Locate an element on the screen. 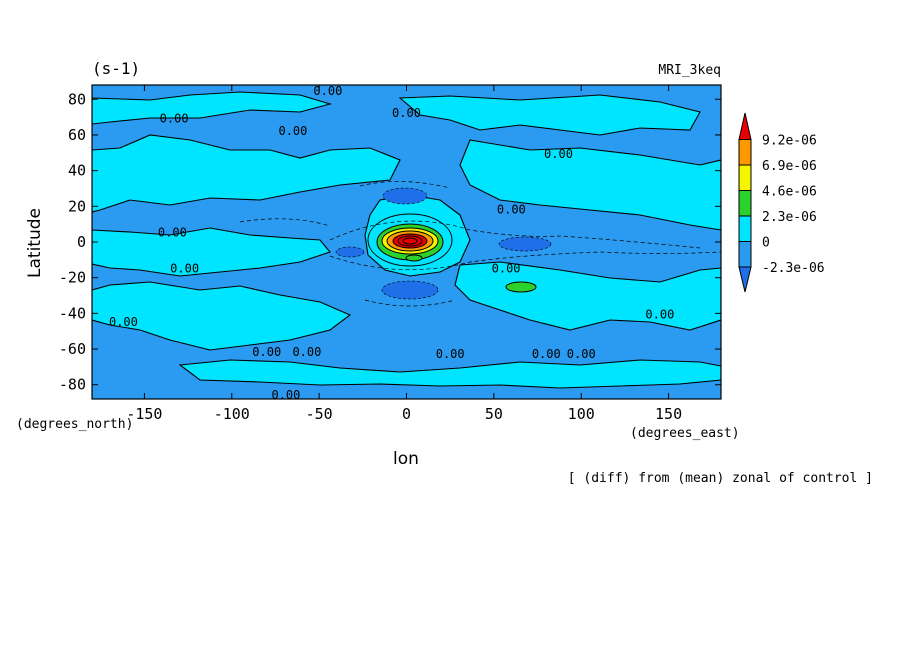 The image size is (904, 654). colorbar-label: 2.3e-06 is located at coordinates (789, 217).